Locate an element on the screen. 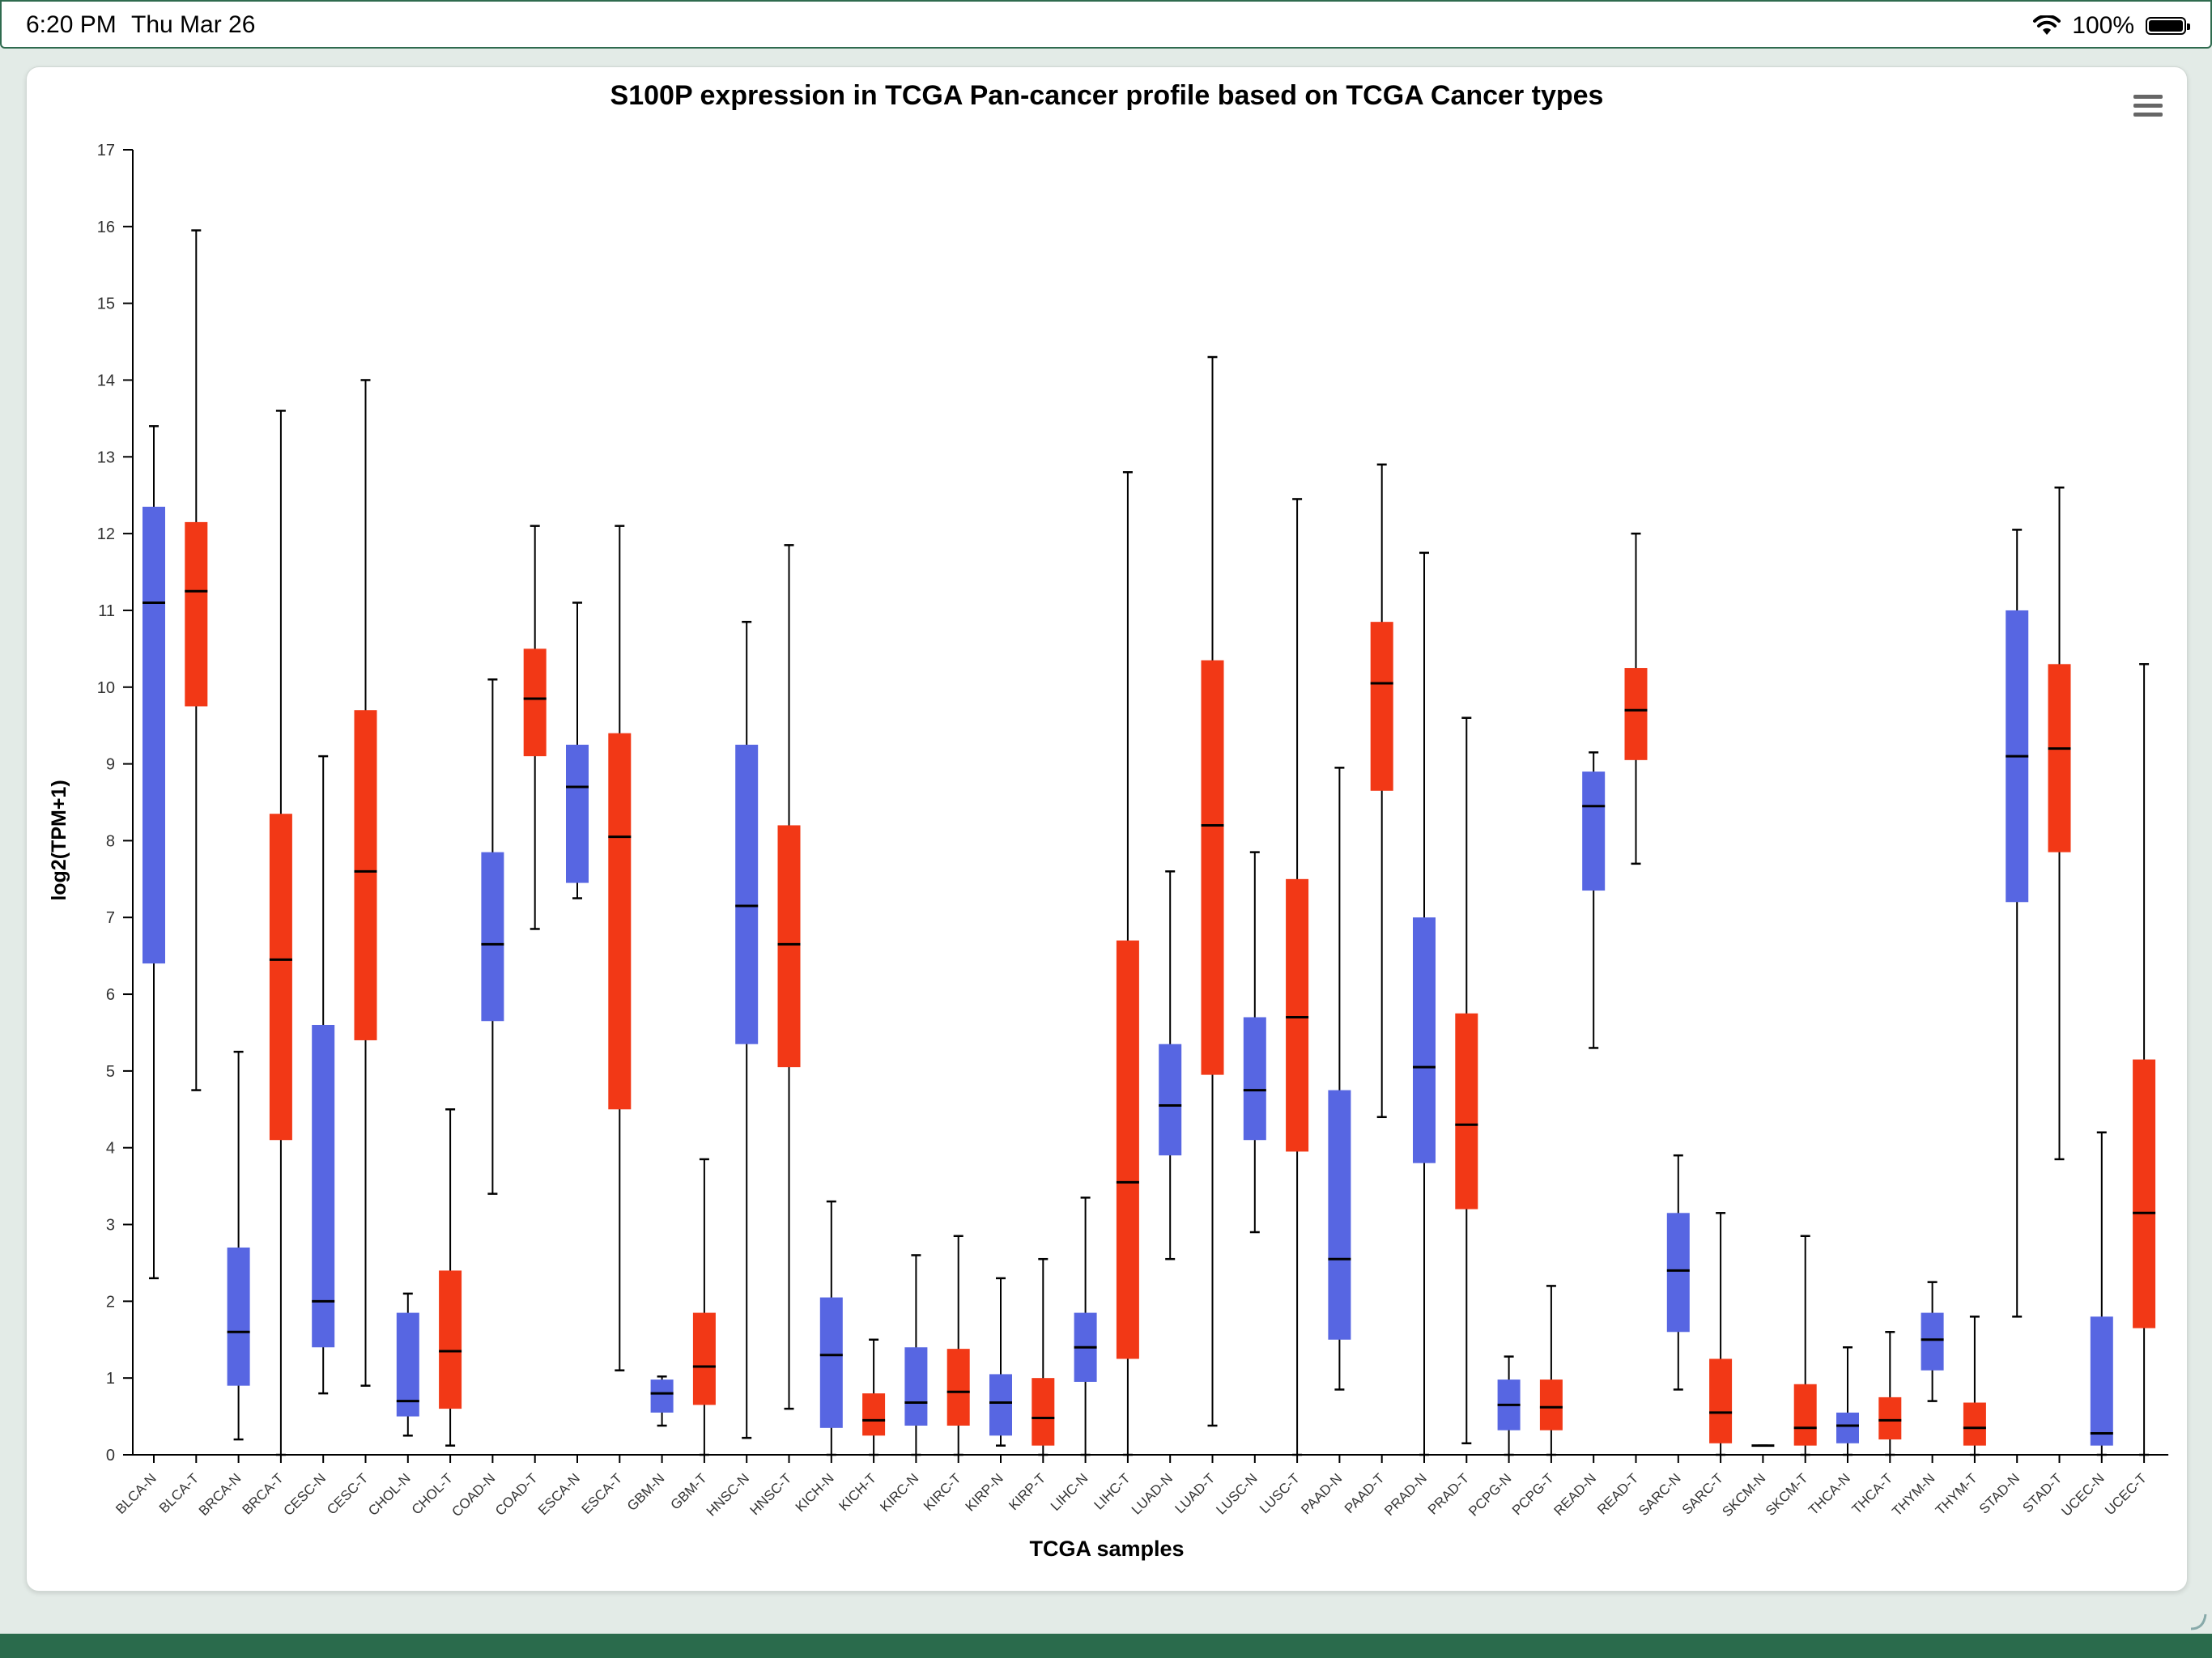 The width and height of the screenshot is (2212, 1658). y-tick-label: 16 is located at coordinates (106, 227).